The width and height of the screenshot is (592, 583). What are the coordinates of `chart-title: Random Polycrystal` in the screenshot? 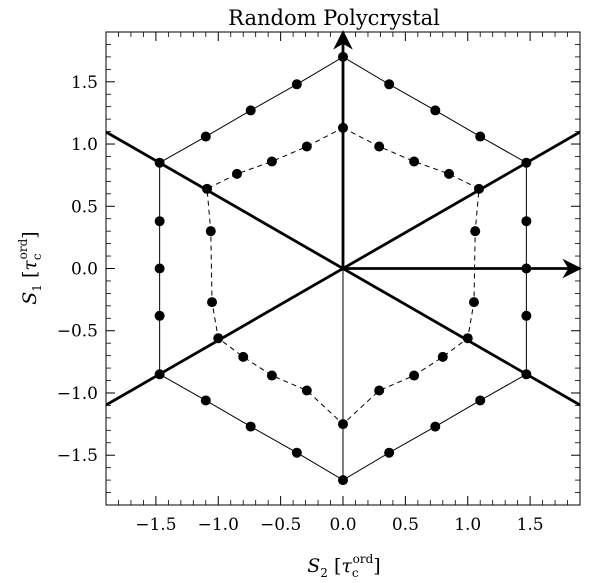 It's located at (334, 18).